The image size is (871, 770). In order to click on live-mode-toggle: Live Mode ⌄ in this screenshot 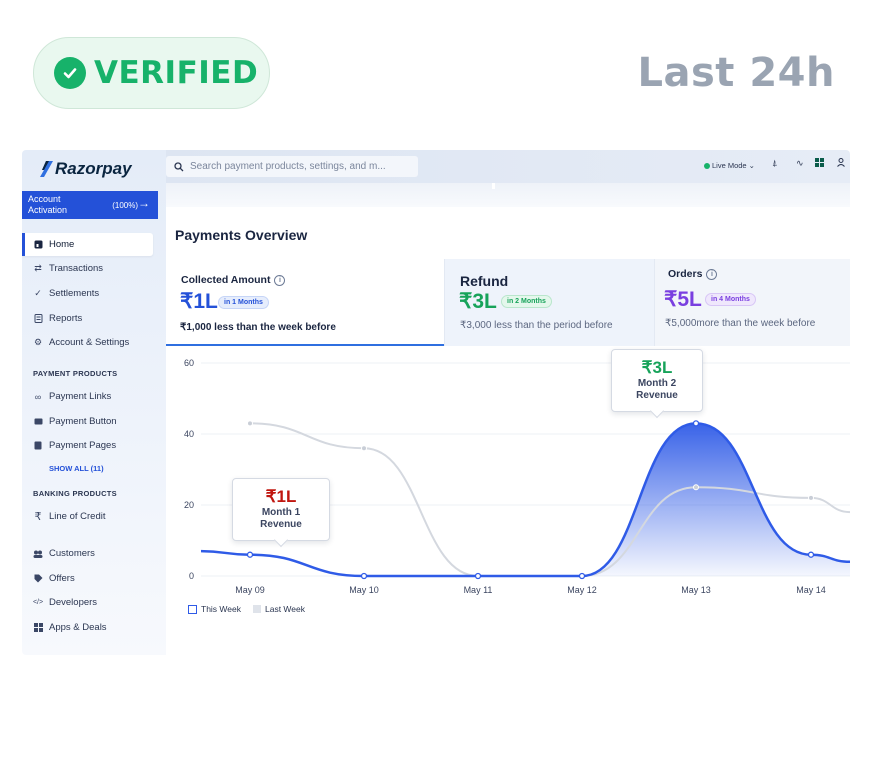, I will do `click(729, 165)`.